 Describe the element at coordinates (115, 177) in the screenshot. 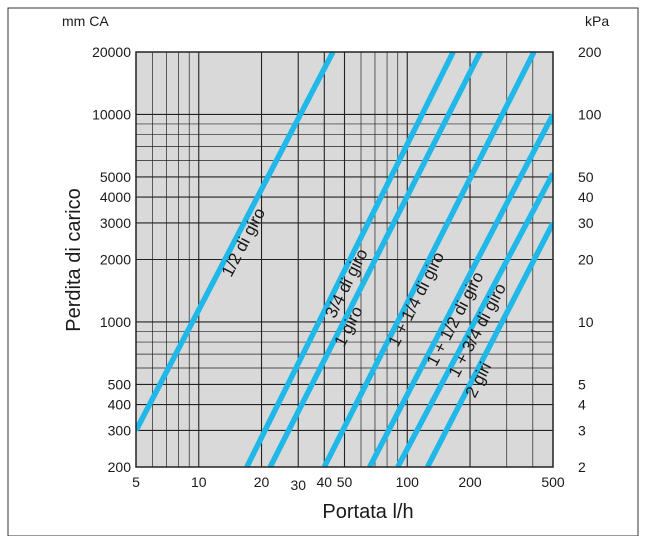

I see `y-tick-label: 5000` at that location.